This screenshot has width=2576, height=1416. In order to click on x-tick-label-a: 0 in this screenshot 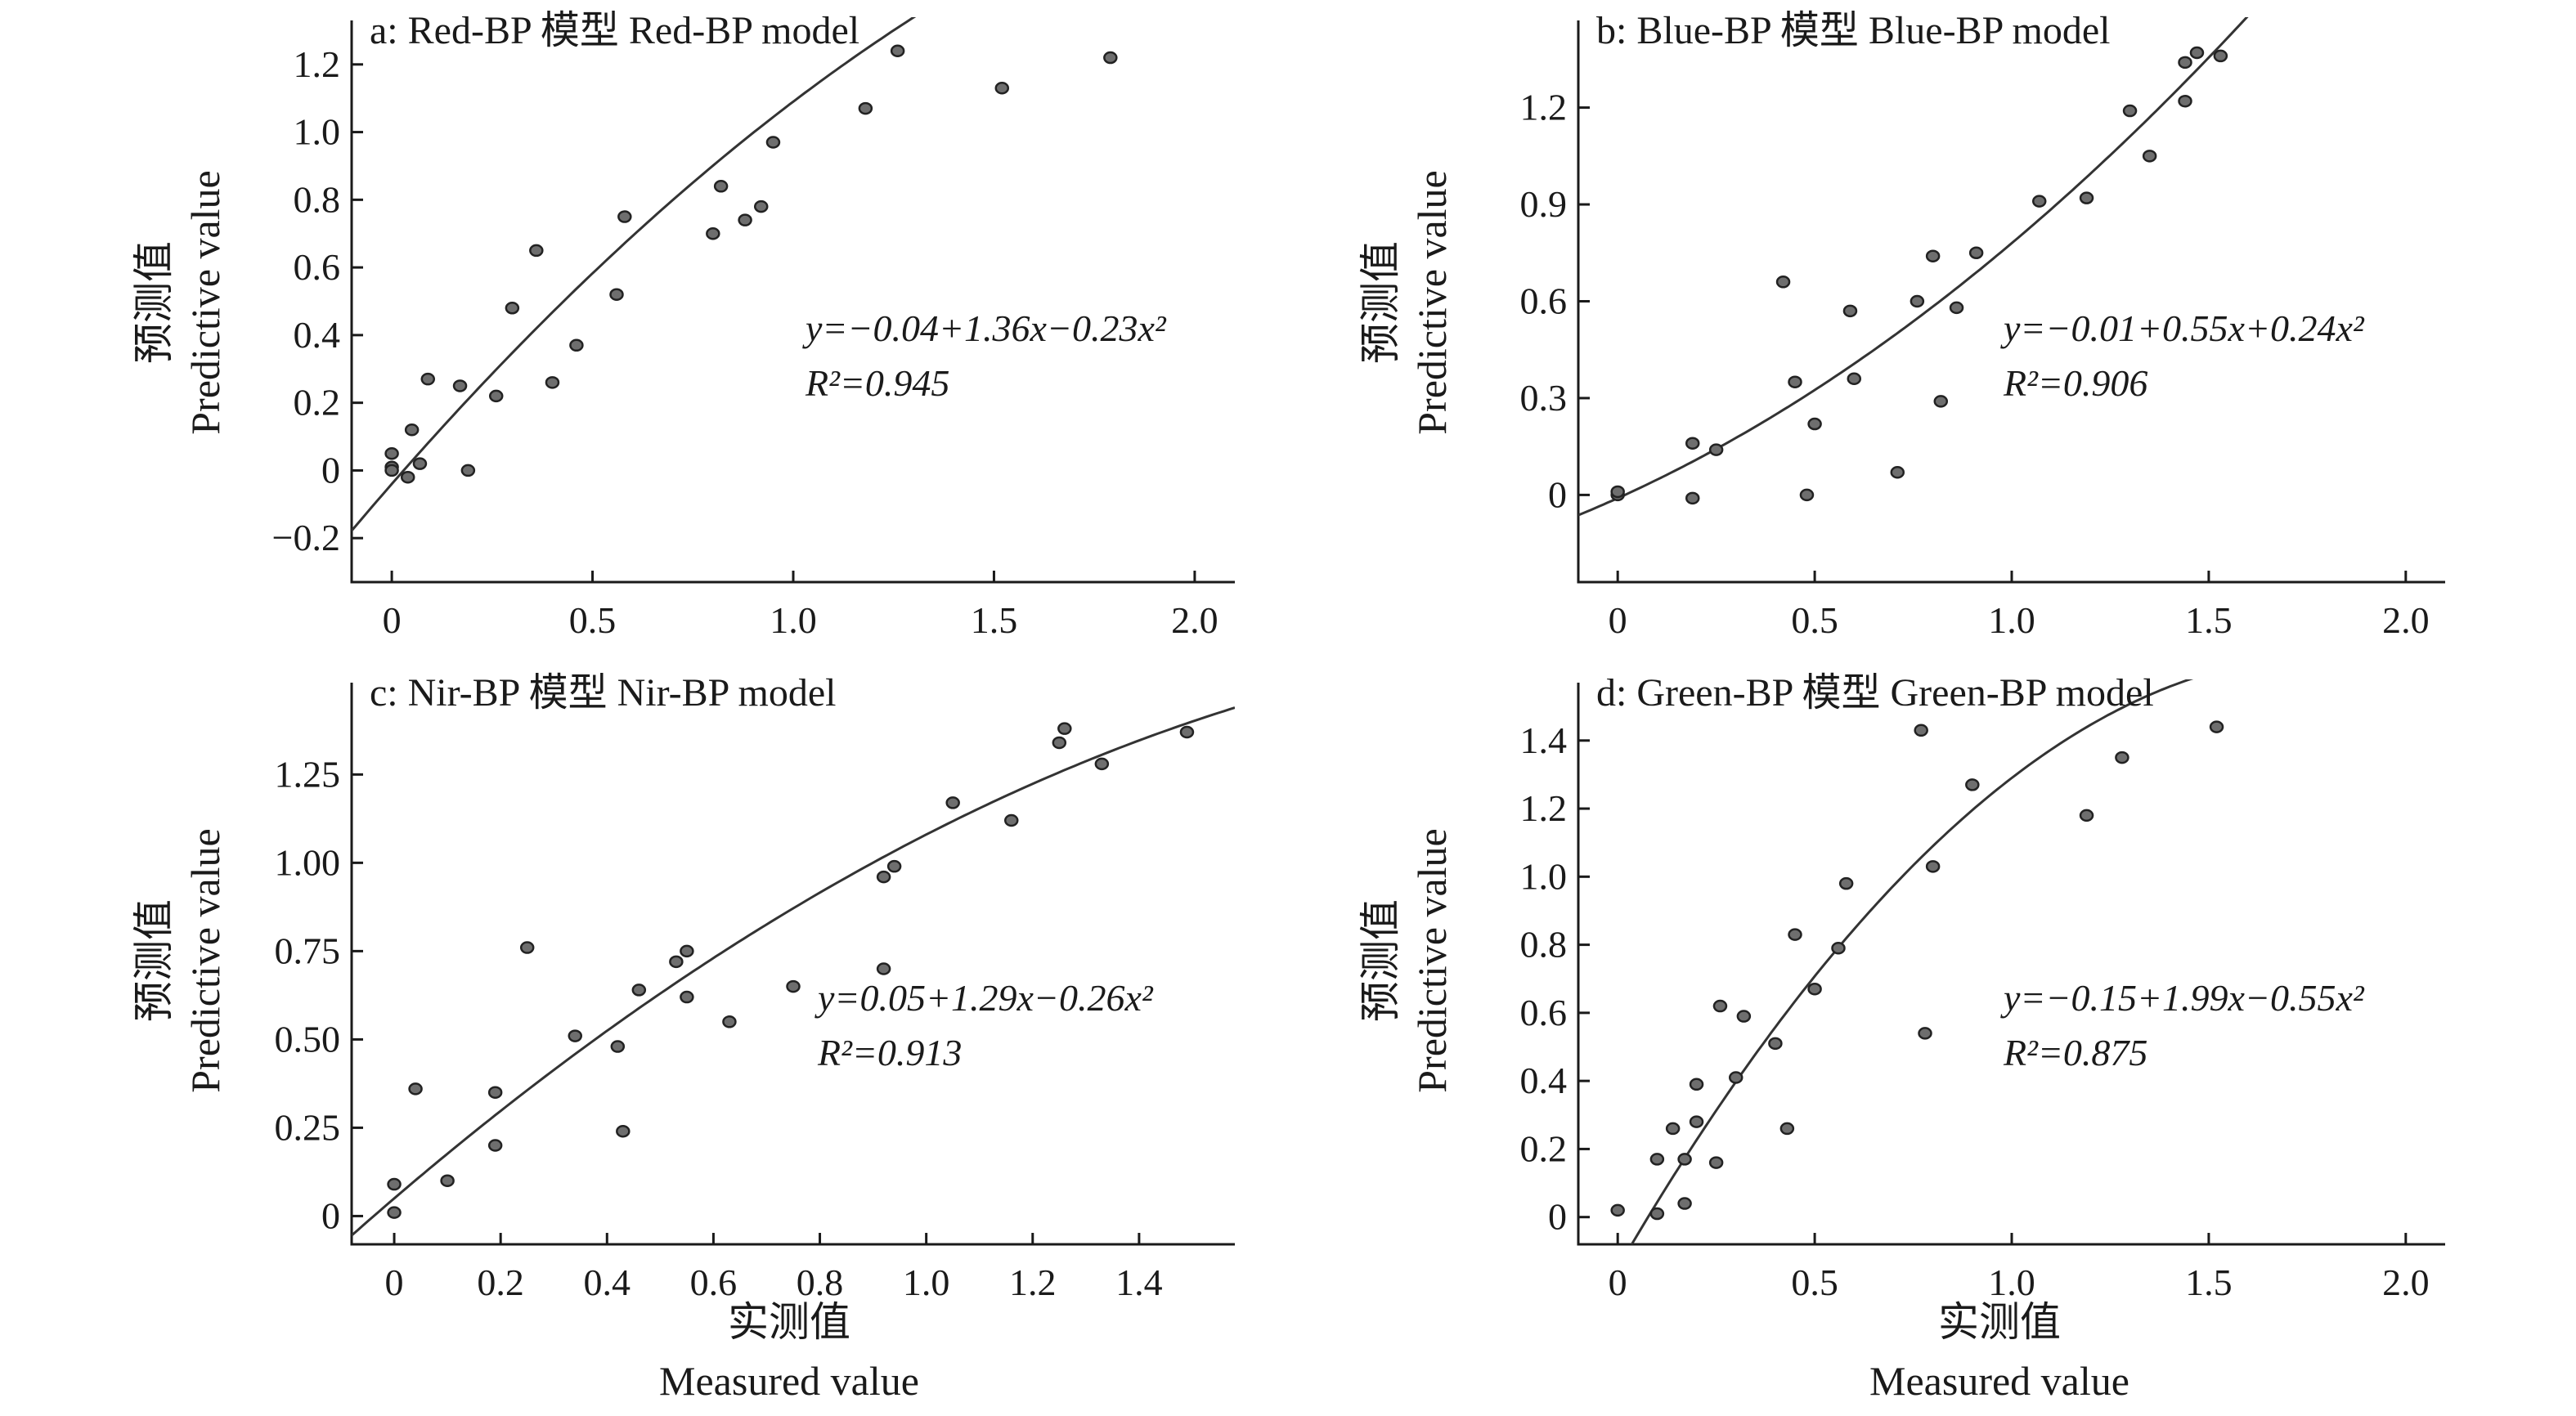, I will do `click(392, 620)`.